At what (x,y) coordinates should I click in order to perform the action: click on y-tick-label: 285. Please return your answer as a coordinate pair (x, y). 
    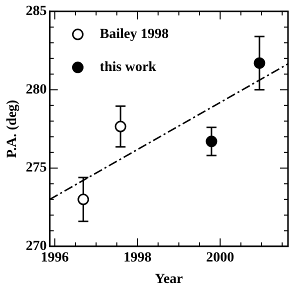
    Looking at the image, I should click on (36, 12).